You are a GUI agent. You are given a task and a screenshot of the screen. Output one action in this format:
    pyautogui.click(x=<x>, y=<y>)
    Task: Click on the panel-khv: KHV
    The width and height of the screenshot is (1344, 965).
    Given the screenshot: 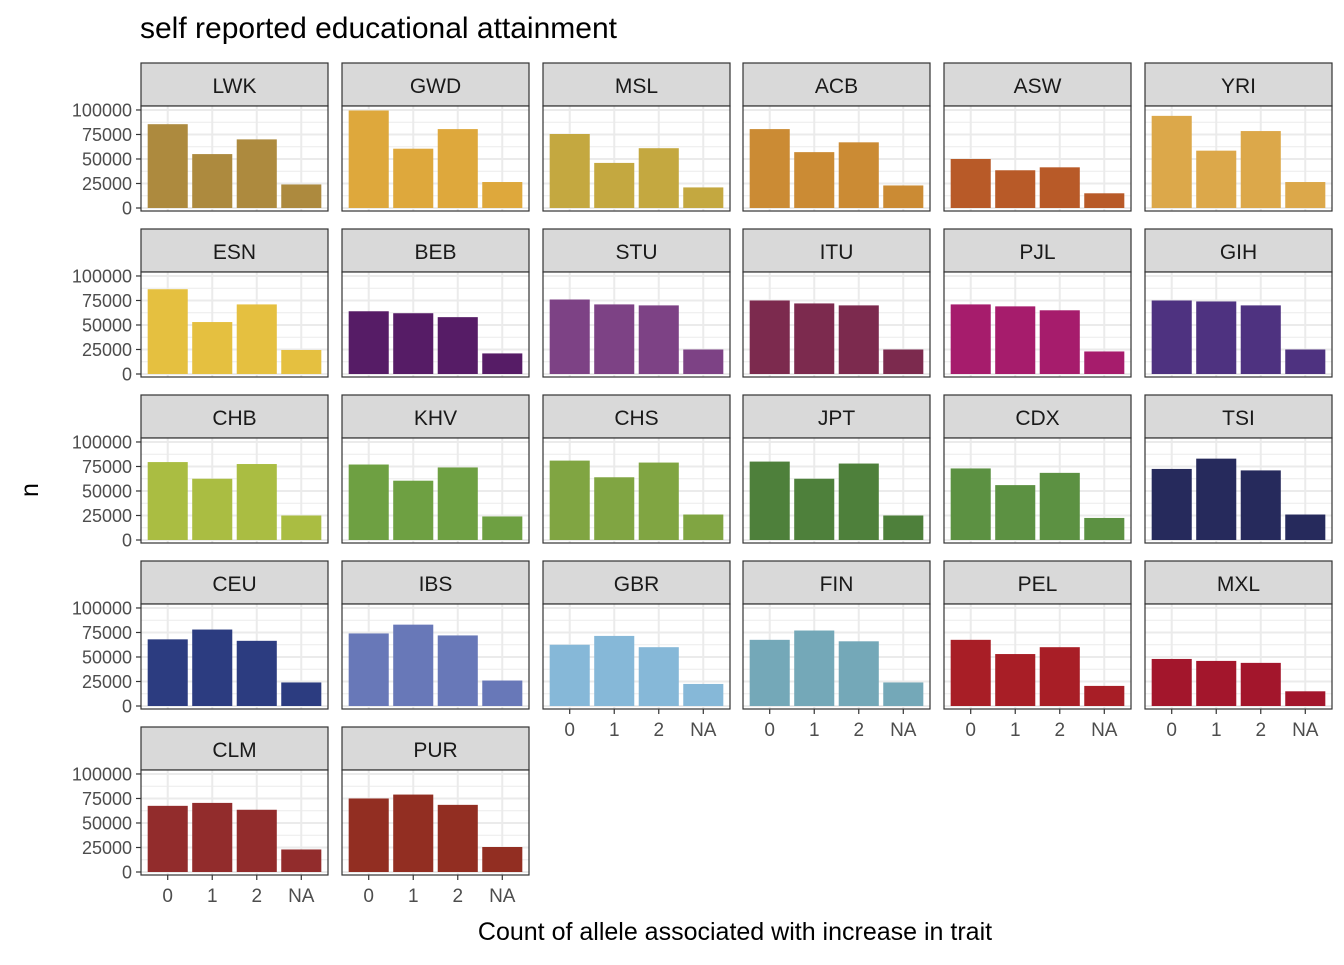 What is the action you would take?
    pyautogui.click(x=435, y=469)
    